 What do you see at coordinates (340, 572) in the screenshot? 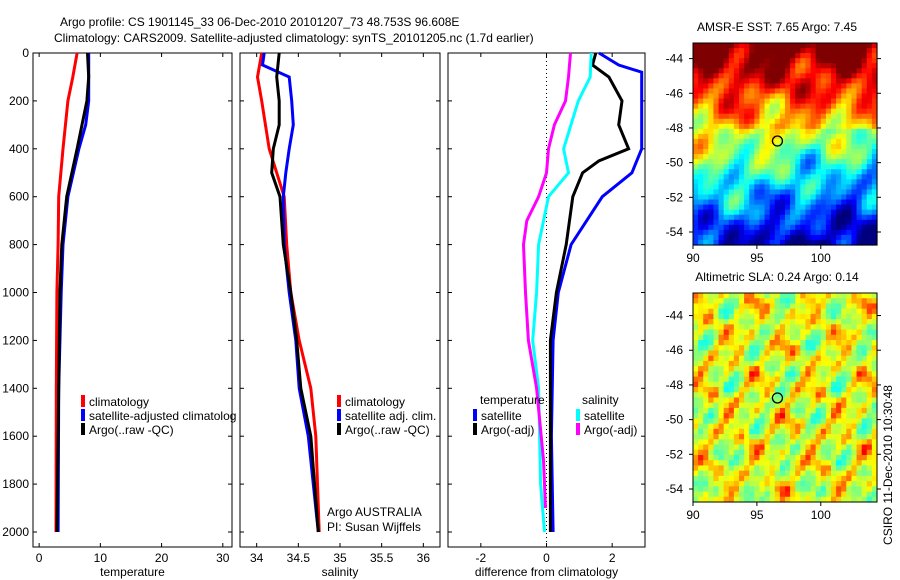
I see `x-axis-label: salinity` at bounding box center [340, 572].